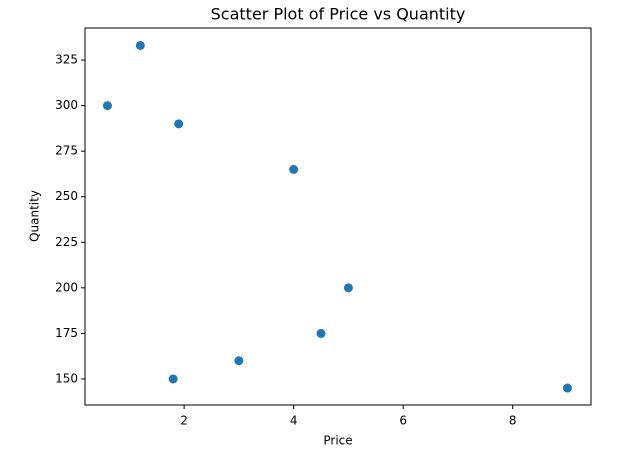  I want to click on y-tick-label: 150, so click(66, 378).